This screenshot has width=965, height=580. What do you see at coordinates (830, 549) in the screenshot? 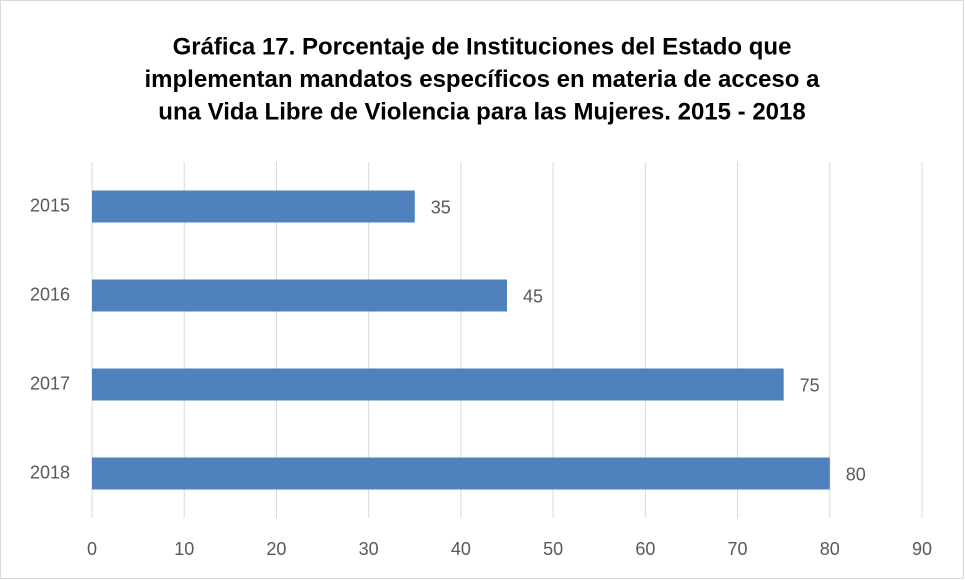
I see `x-tick-label: 80` at bounding box center [830, 549].